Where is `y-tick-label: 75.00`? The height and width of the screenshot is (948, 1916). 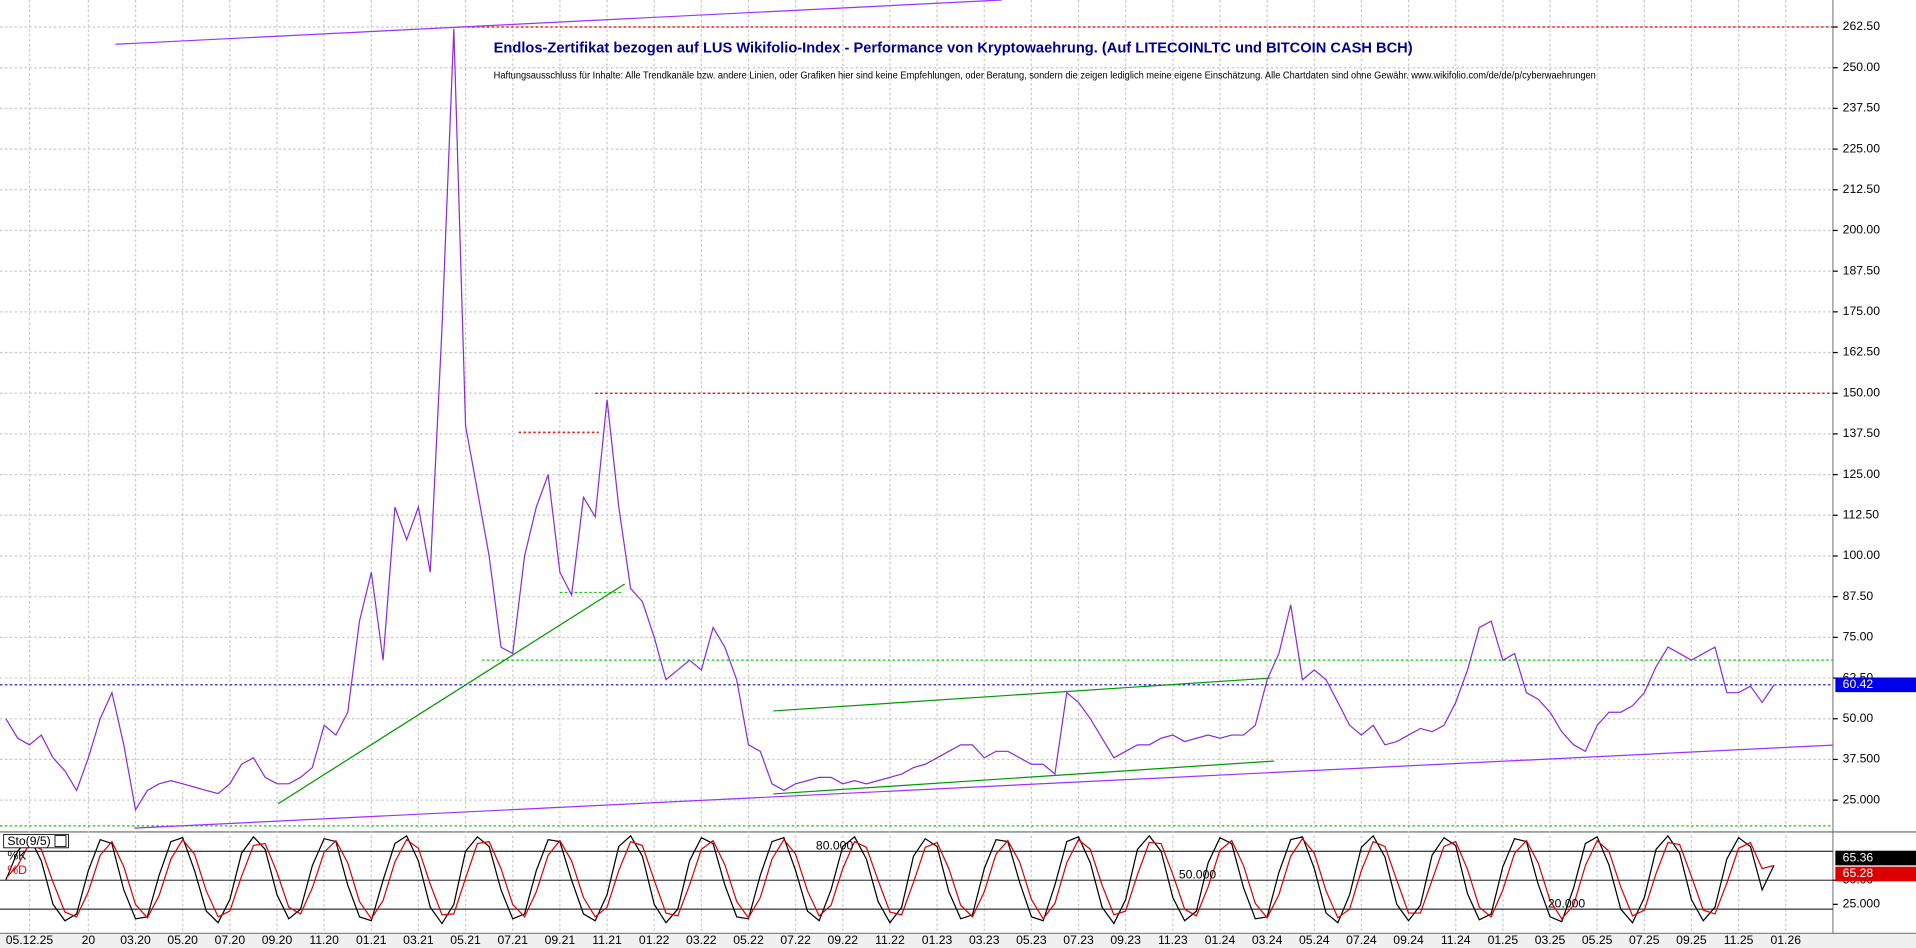
y-tick-label: 75.00 is located at coordinates (1858, 637).